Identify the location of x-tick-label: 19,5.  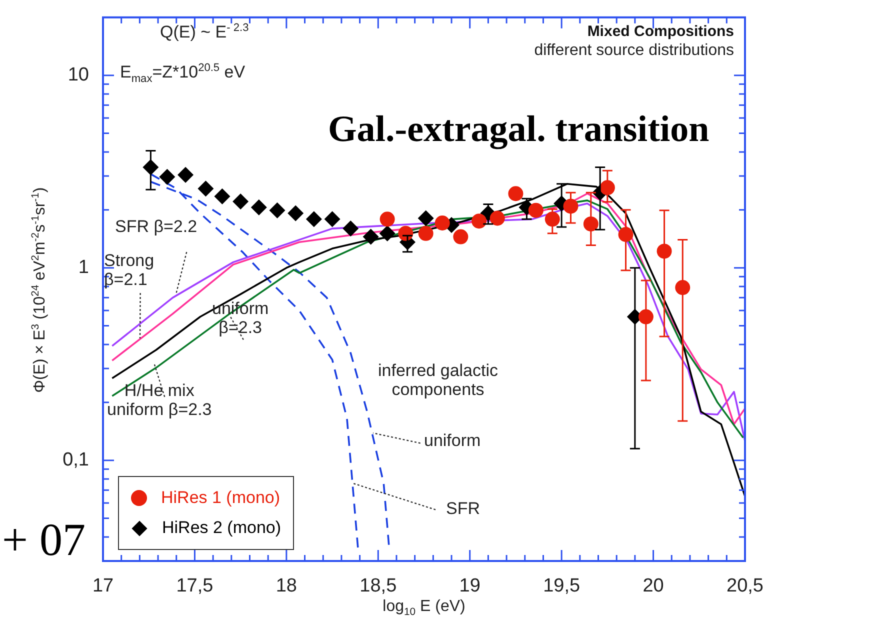
(561, 586).